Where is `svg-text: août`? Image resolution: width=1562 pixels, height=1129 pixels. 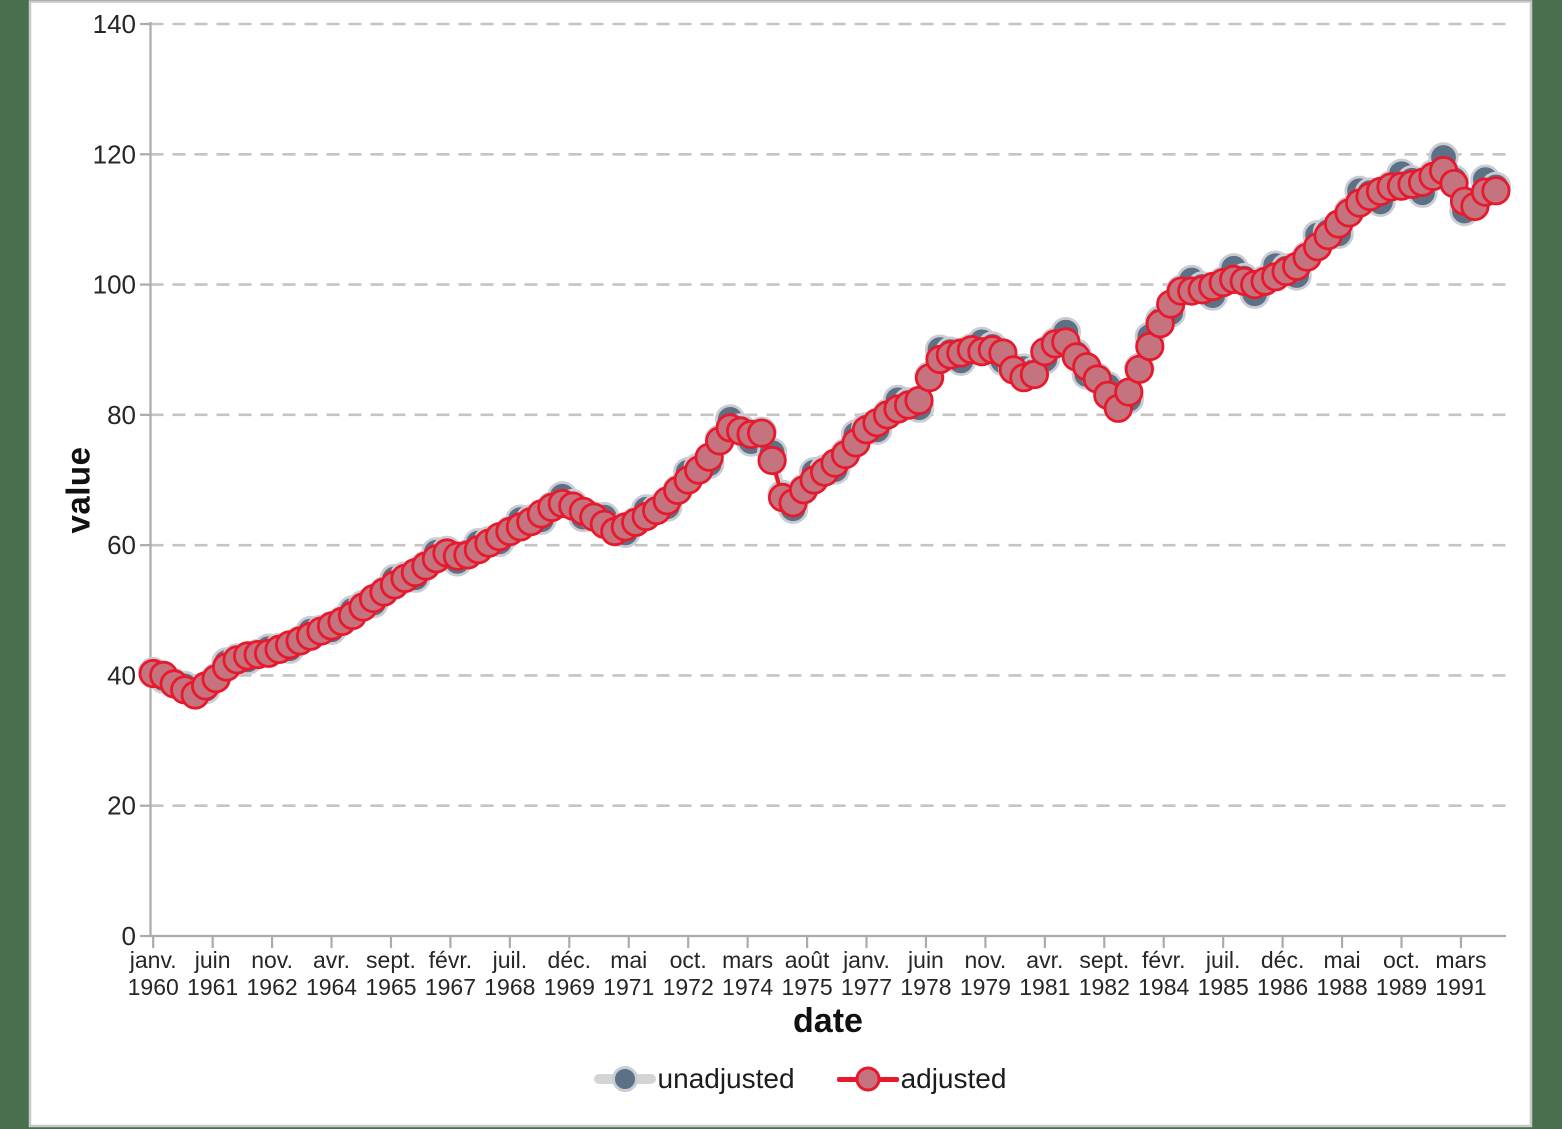
svg-text: août is located at coordinates (807, 960).